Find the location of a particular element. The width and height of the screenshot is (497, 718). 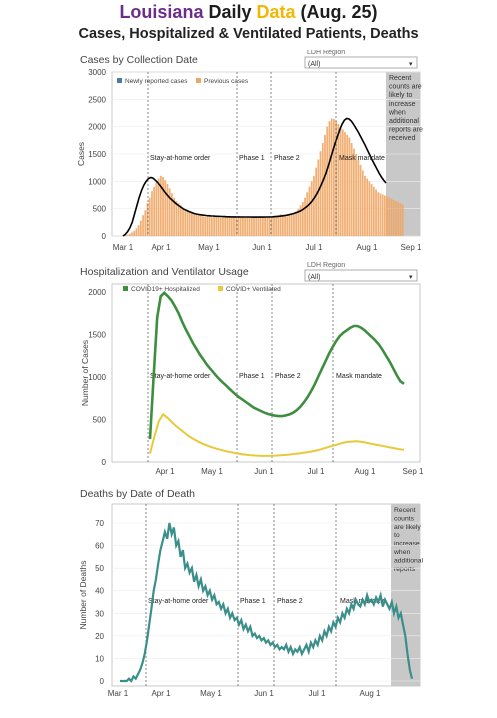

title-daily: Daily is located at coordinates (230, 12).